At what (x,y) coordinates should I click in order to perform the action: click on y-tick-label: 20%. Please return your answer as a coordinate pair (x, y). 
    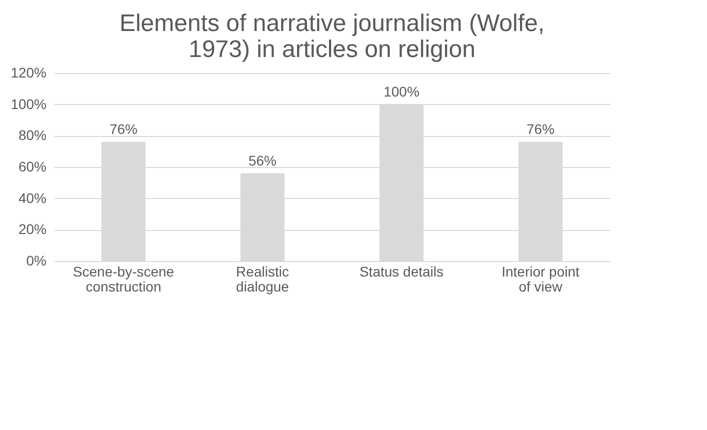
    Looking at the image, I should click on (32, 229).